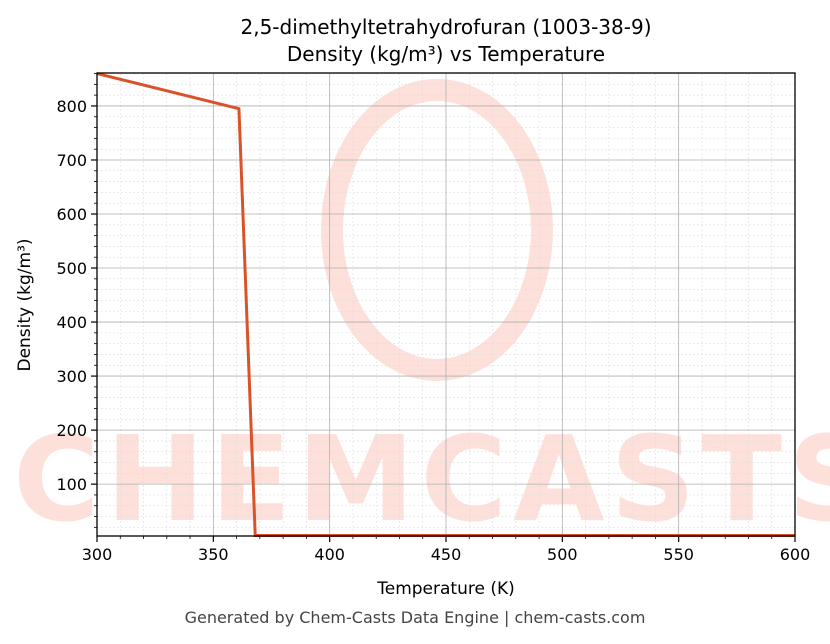 The width and height of the screenshot is (830, 644). Describe the element at coordinates (437, 230) in the screenshot. I see `watermark-logo` at that location.